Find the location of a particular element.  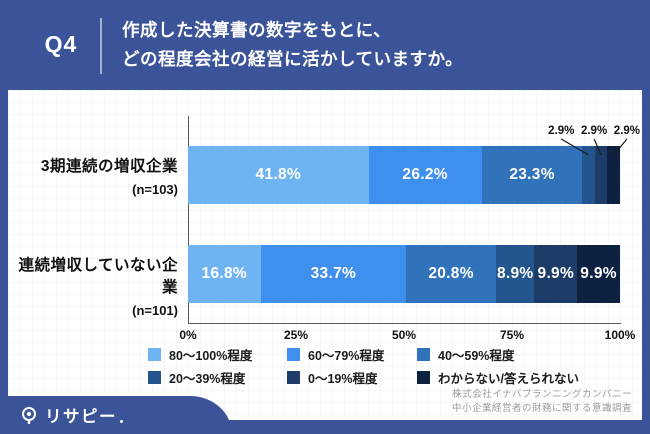

x-axis-tick: 100% is located at coordinates (620, 335).